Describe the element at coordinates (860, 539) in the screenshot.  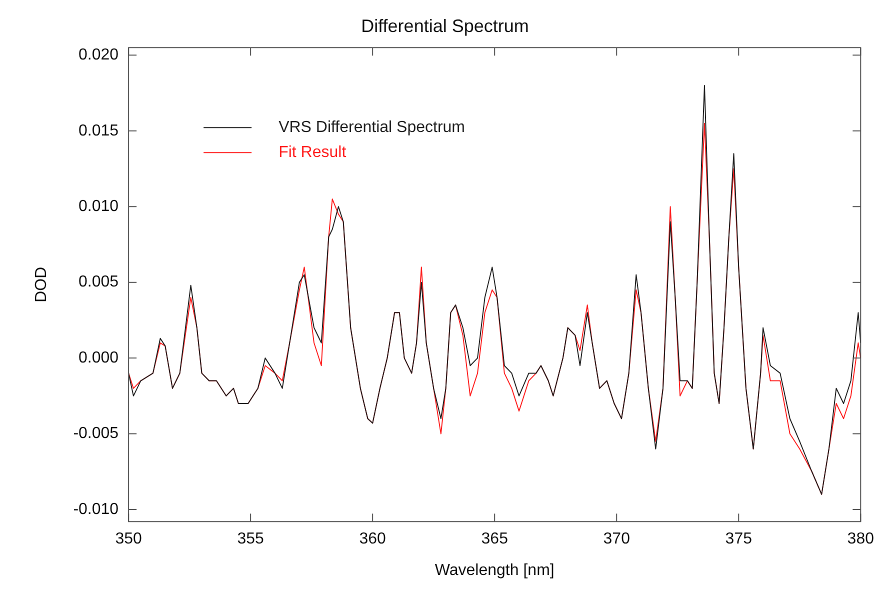
I see `x-tick-label: 380` at that location.